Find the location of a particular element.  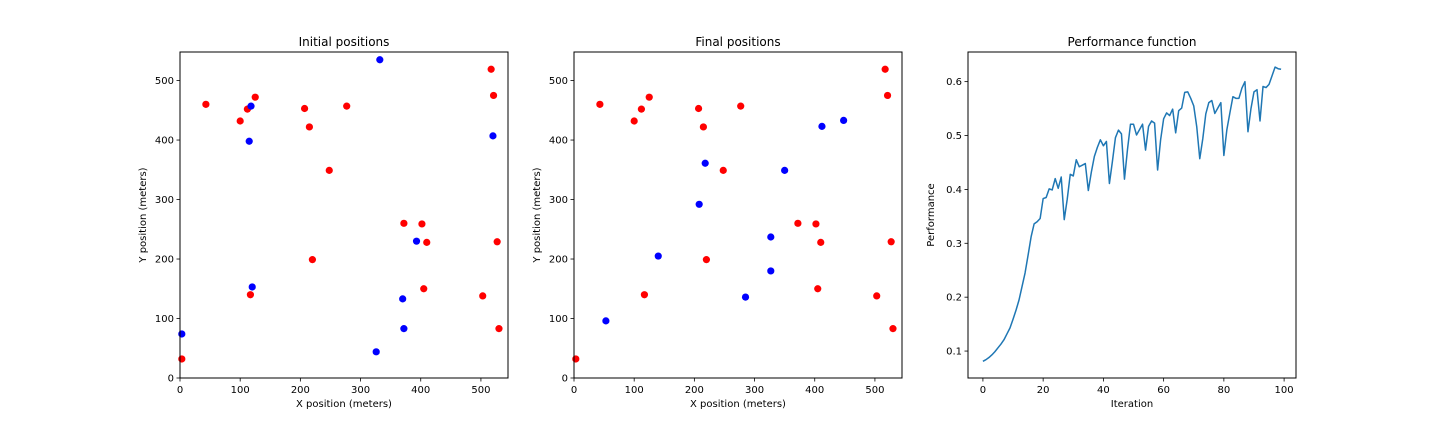

scatter-point-s0-p9 is located at coordinates (706, 260).